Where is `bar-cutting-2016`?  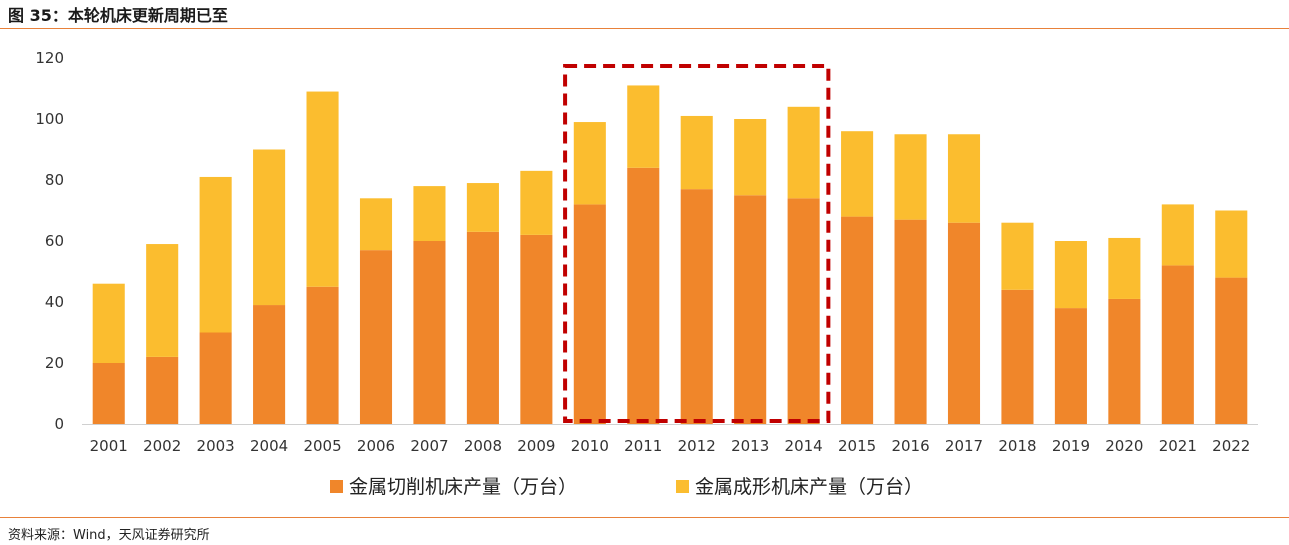
bar-cutting-2016 is located at coordinates (910, 321).